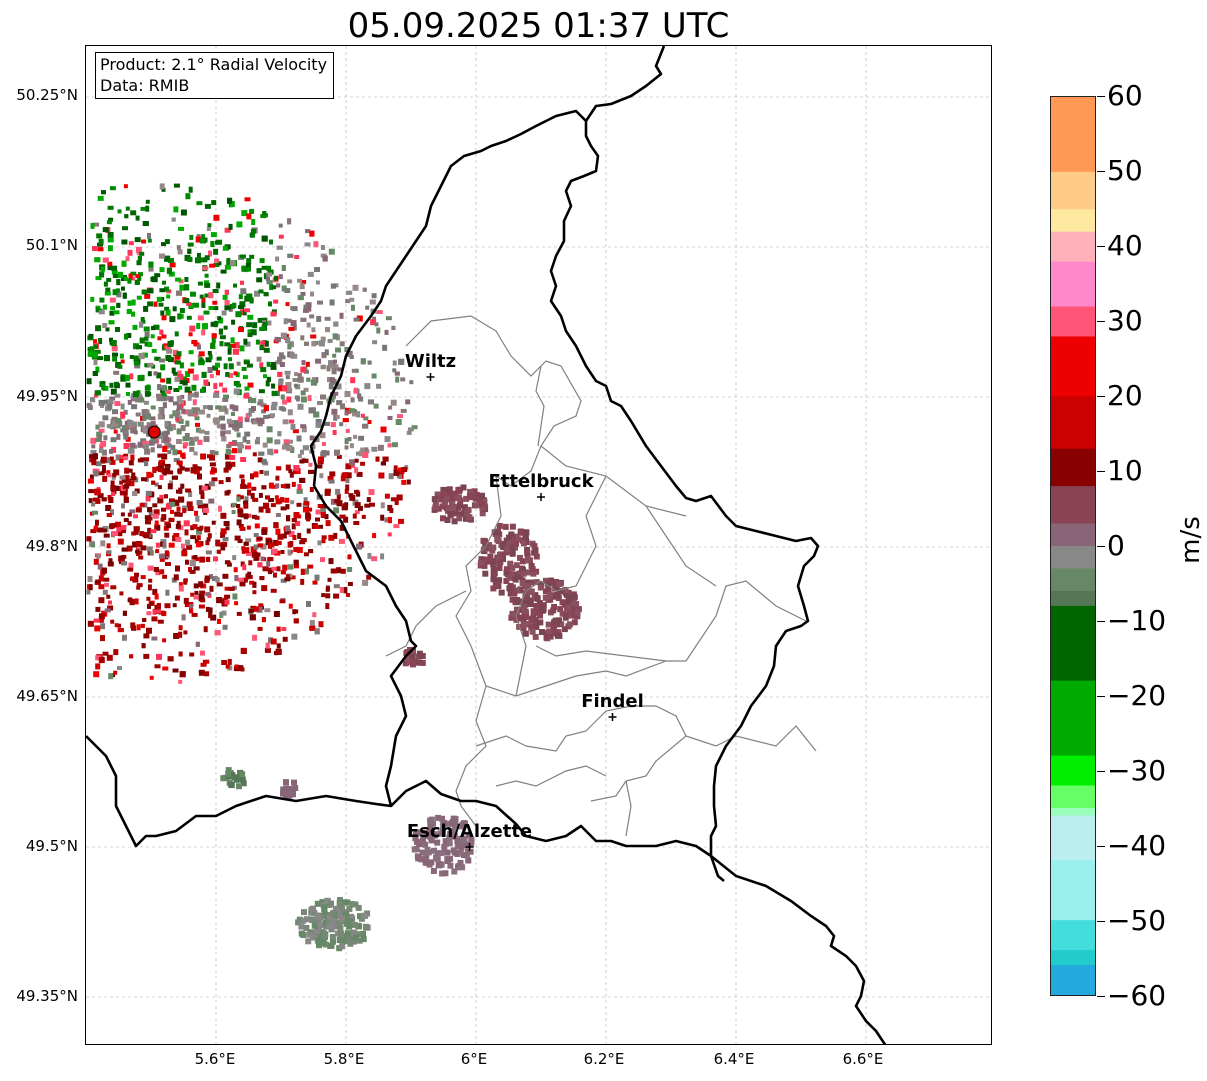  Describe the element at coordinates (1125, 395) in the screenshot. I see `colorbar-label-20: 20` at that location.